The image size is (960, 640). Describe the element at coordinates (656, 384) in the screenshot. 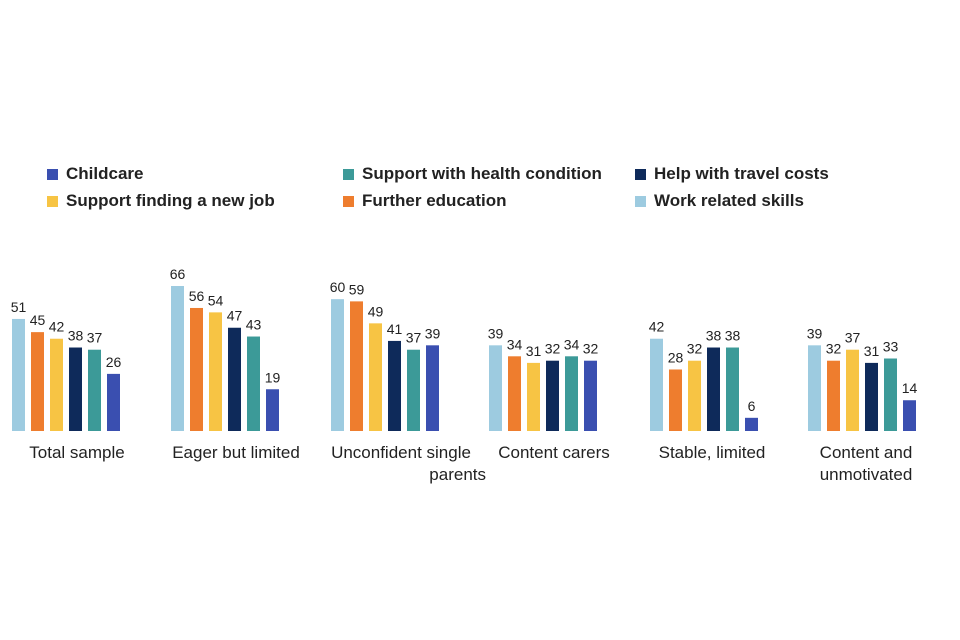

I see `bar-stable-limited-work-related-skills` at that location.